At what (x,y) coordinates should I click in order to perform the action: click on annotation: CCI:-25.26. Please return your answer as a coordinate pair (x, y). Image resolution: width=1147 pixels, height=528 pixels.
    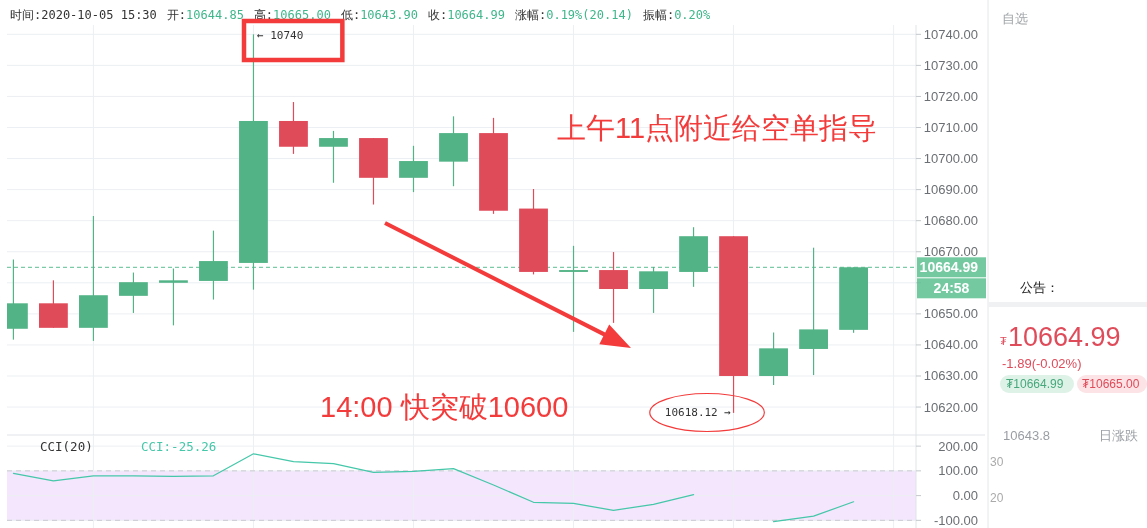
    Looking at the image, I should click on (179, 446).